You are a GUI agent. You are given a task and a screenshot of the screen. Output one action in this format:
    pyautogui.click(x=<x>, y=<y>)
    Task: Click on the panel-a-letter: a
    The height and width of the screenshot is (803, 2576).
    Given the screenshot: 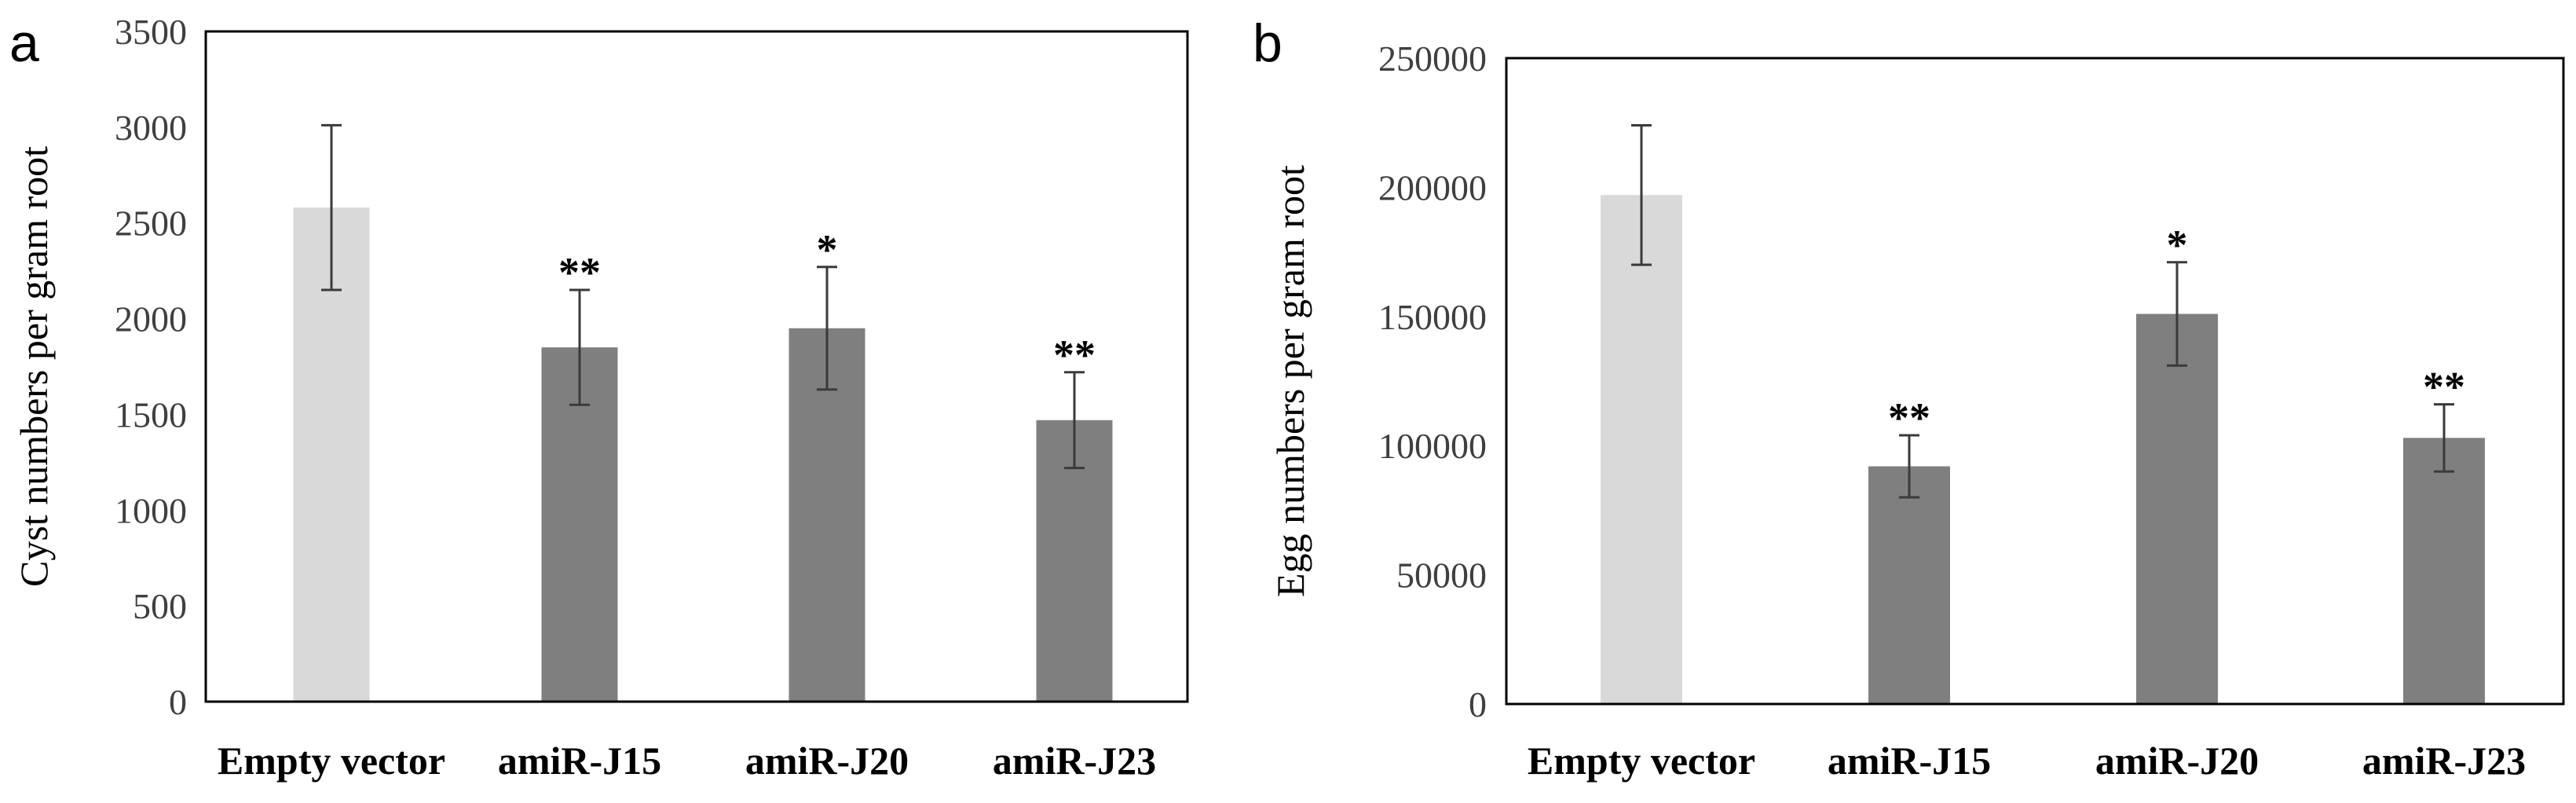 What is the action you would take?
    pyautogui.click(x=24, y=43)
    